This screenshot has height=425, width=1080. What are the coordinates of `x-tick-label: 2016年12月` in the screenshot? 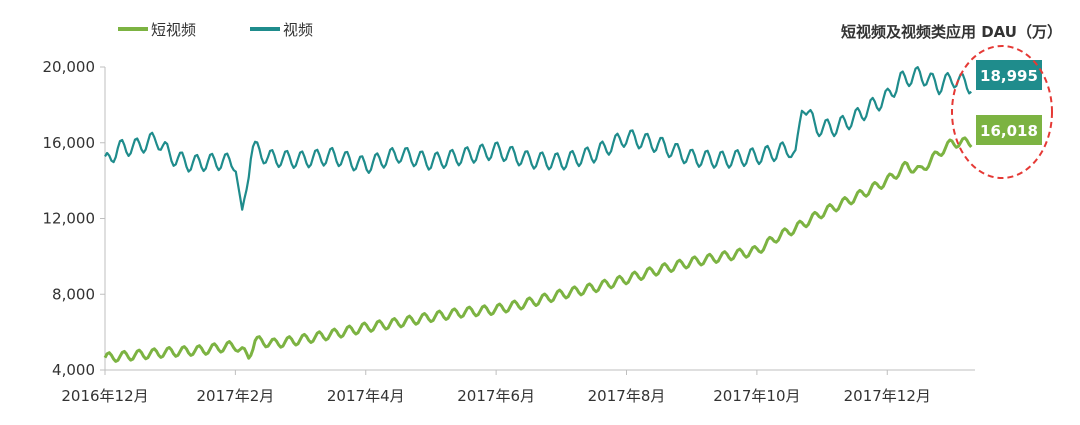 It's located at (104, 396).